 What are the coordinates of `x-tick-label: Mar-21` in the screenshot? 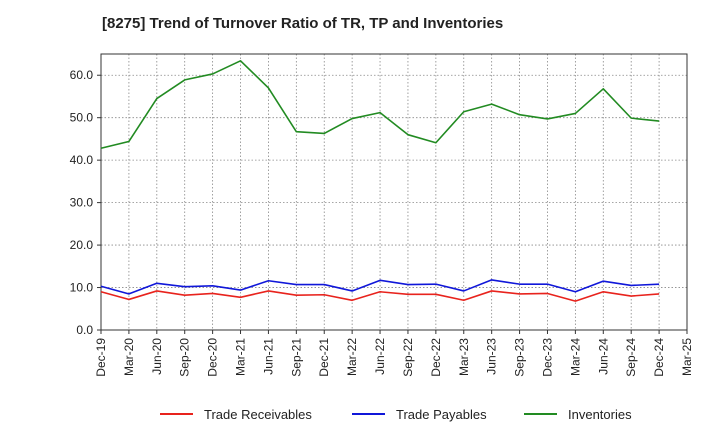 It's located at (241, 357).